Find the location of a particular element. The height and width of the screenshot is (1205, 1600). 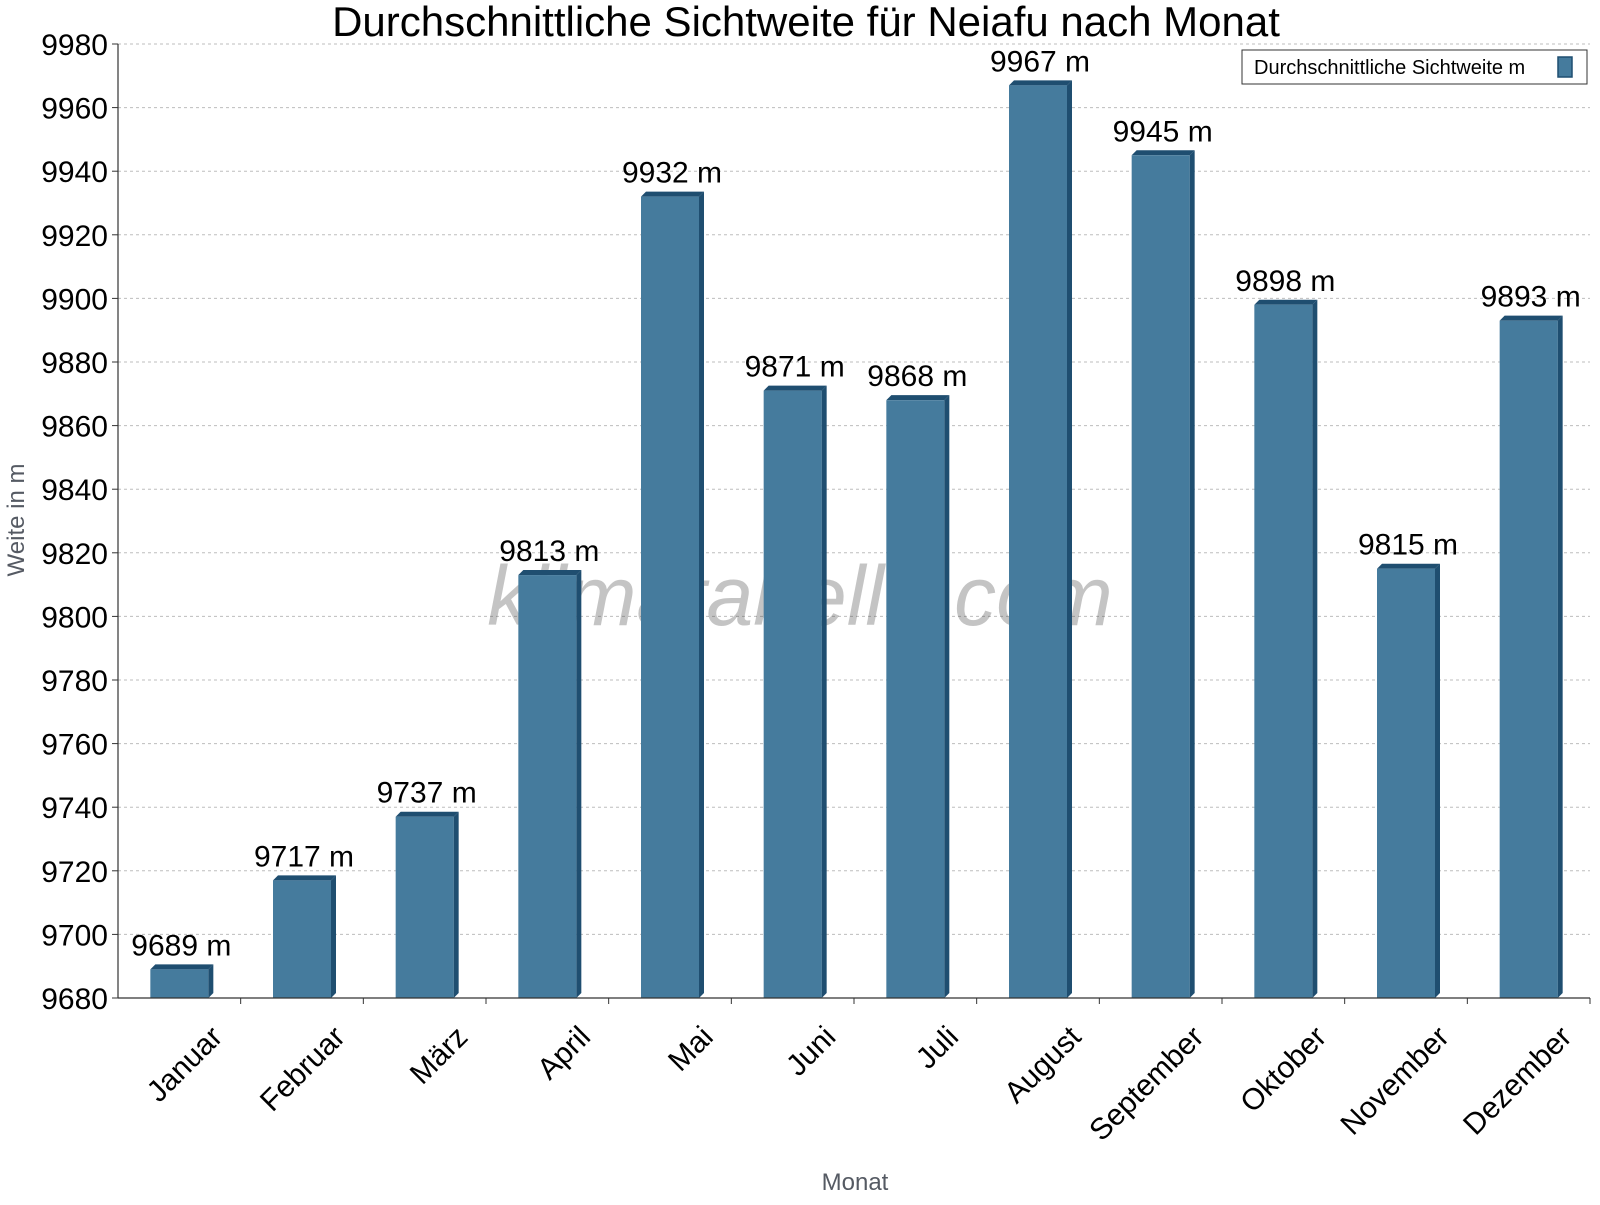

y-tick-label: 9740 is located at coordinates (74, 808).